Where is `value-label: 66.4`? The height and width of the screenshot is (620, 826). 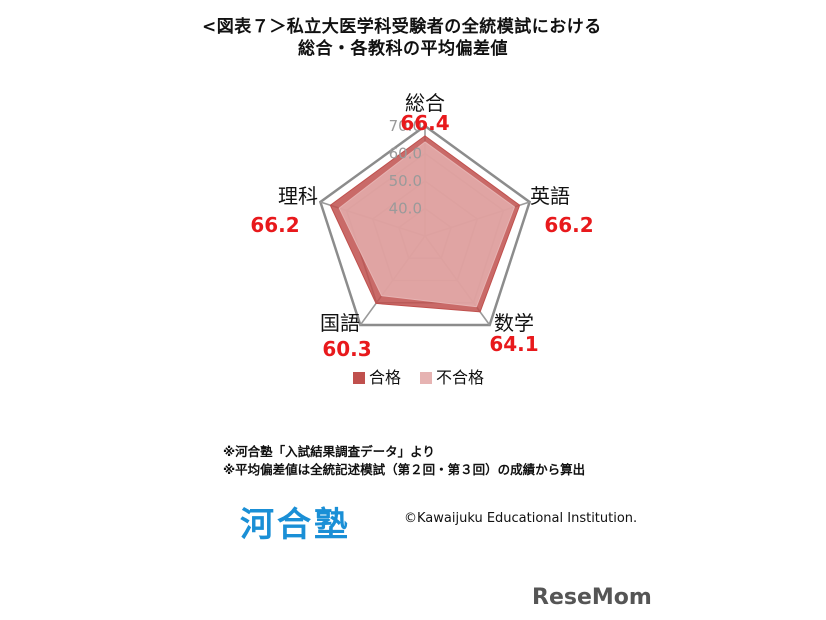 value-label: 66.4 is located at coordinates (424, 123).